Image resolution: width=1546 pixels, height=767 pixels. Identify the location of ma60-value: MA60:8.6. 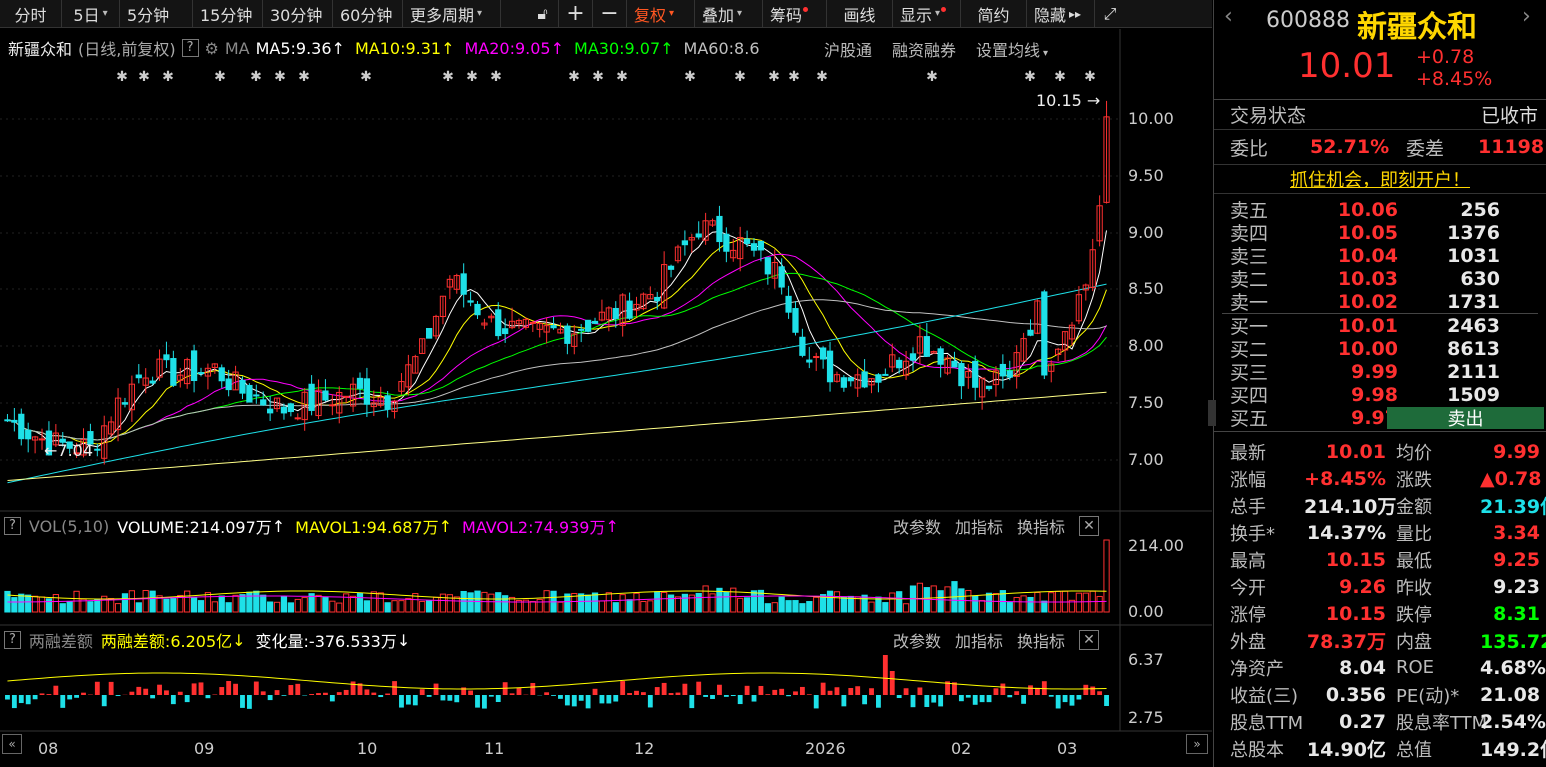
(721, 48).